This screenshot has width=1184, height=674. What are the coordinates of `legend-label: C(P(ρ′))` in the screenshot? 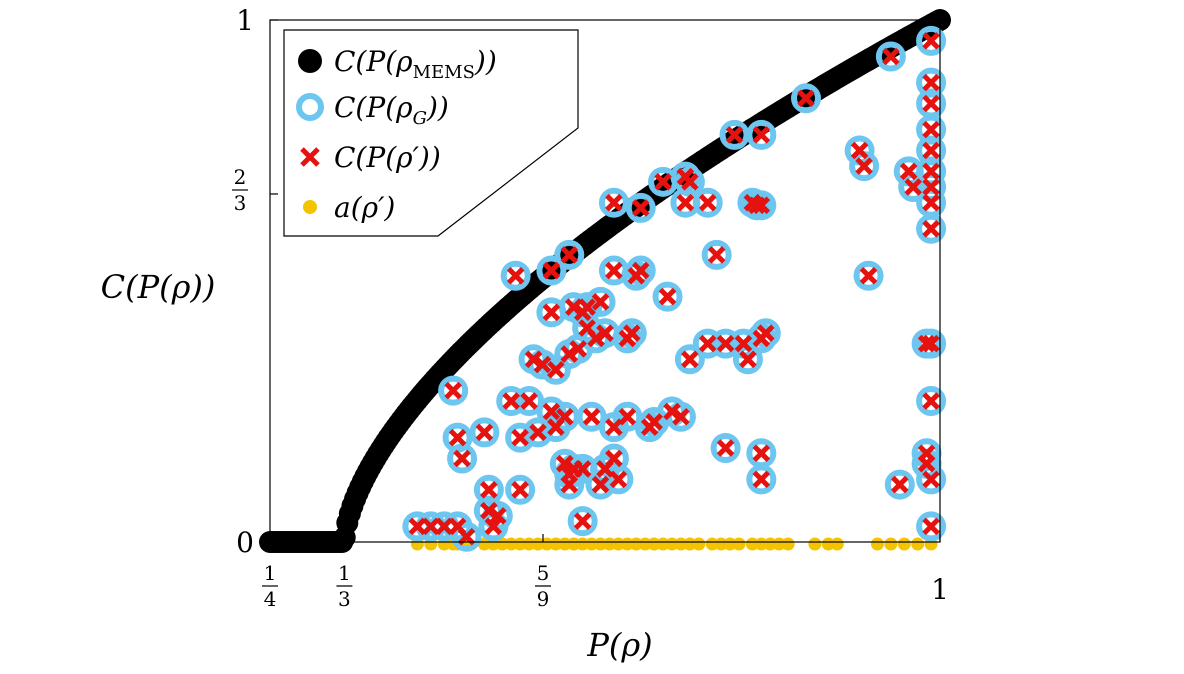 It's located at (387, 157).